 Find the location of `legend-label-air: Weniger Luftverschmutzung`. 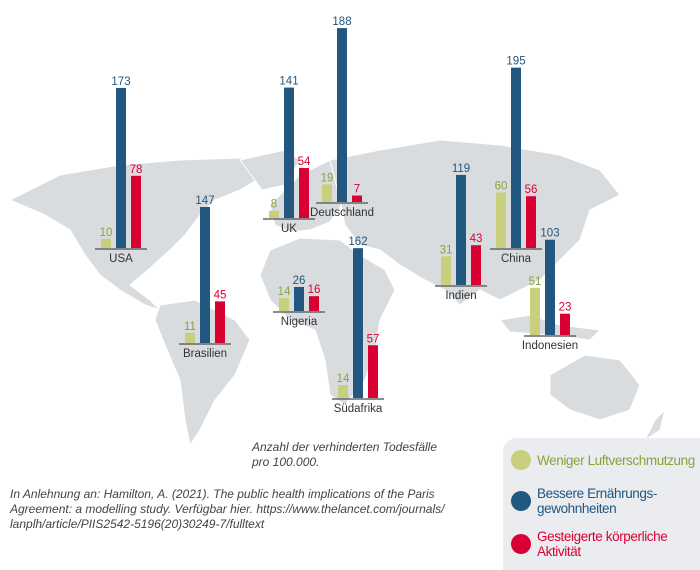

legend-label-air: Weniger Luftverschmutzung is located at coordinates (616, 460).